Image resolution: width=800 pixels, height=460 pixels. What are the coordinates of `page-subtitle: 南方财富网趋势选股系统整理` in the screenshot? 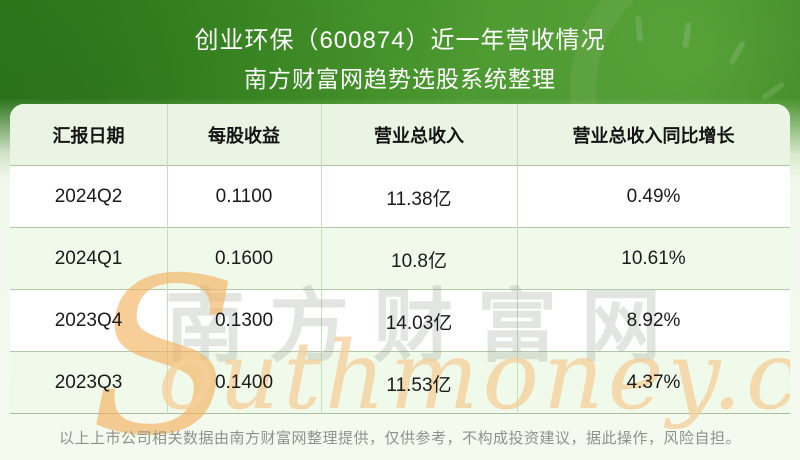 It's located at (400, 79).